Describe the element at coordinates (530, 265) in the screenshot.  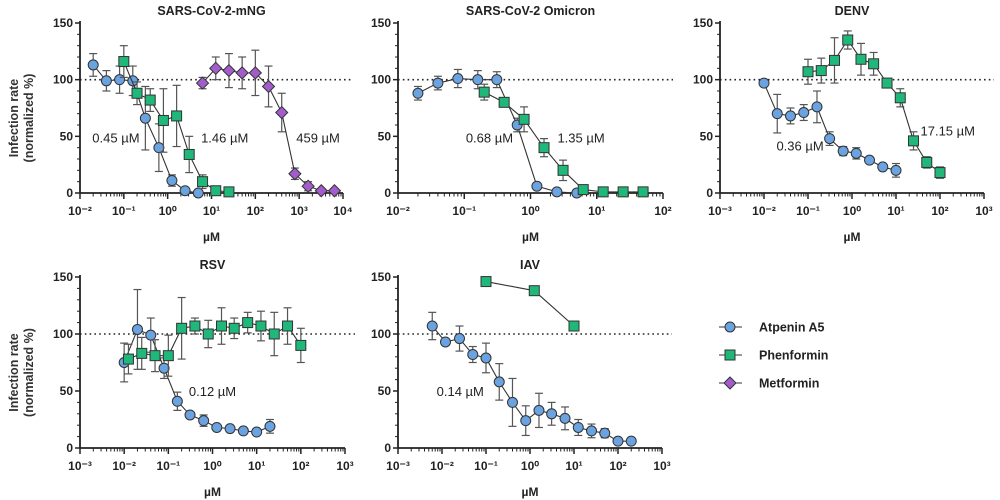
I see `chart-title: IAV` at that location.